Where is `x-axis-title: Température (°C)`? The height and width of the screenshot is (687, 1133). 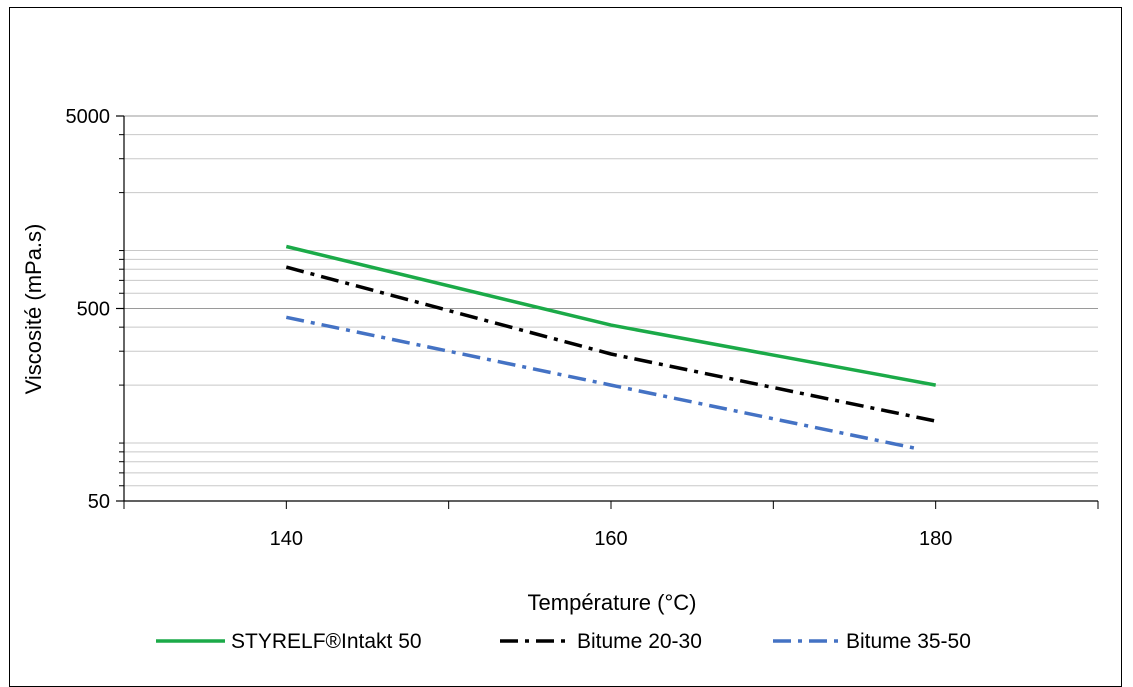 x-axis-title: Température (°C) is located at coordinates (612, 602).